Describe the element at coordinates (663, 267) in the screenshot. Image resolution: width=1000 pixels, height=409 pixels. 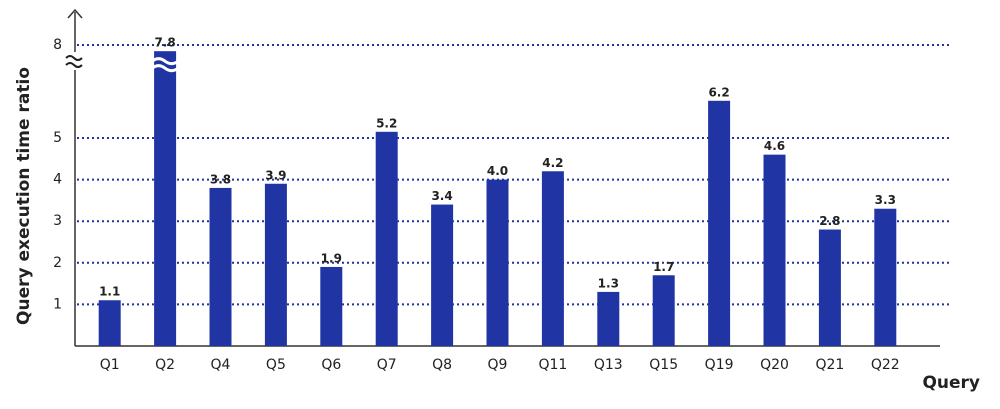
I see `value-label: 1.7` at that location.